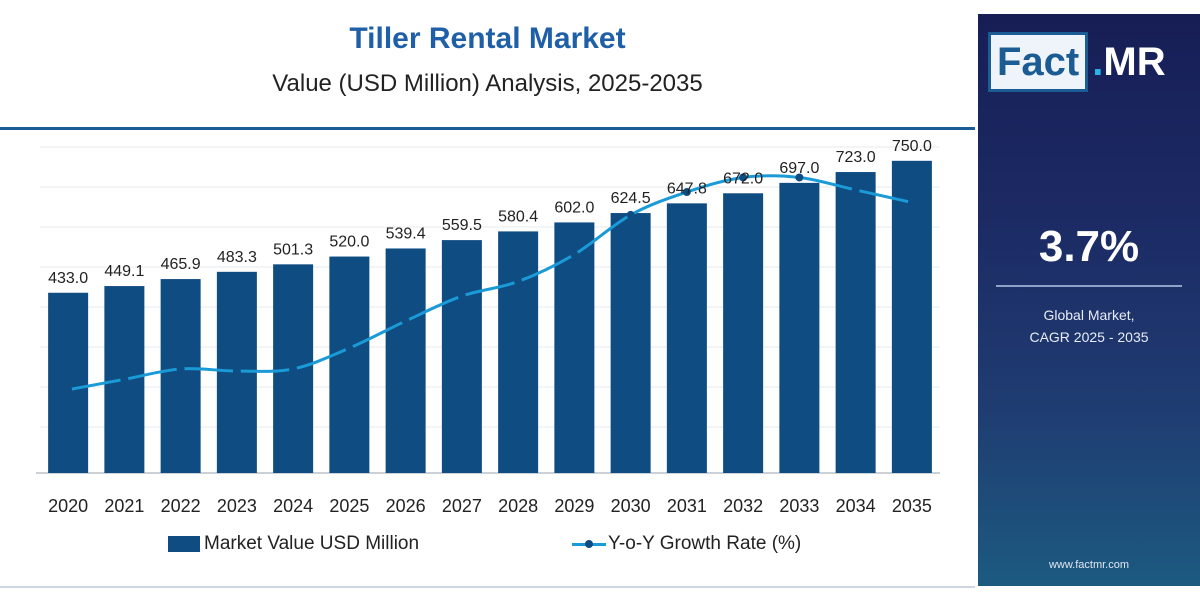 Image resolution: width=1200 pixels, height=600 pixels. I want to click on bar-label-2031: 647.8, so click(687, 188).